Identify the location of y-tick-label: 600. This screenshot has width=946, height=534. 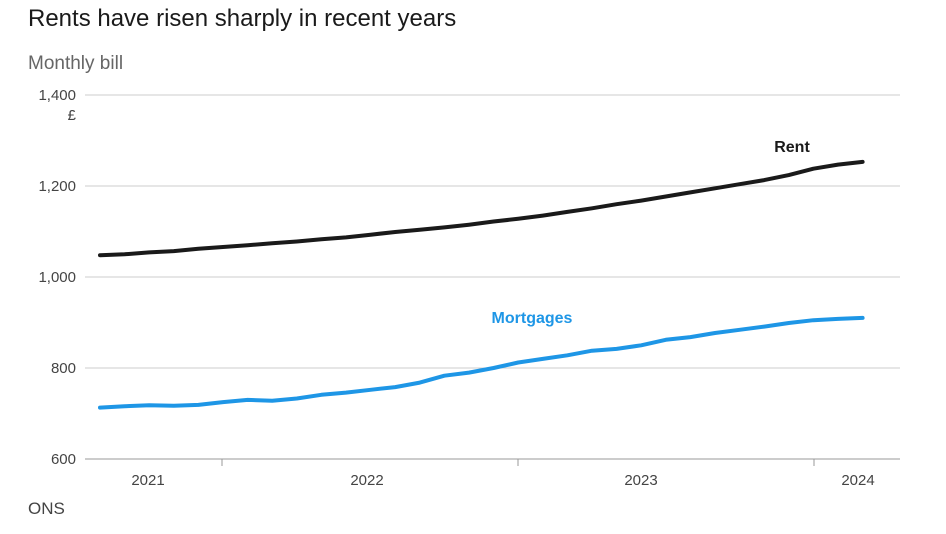
(63, 459).